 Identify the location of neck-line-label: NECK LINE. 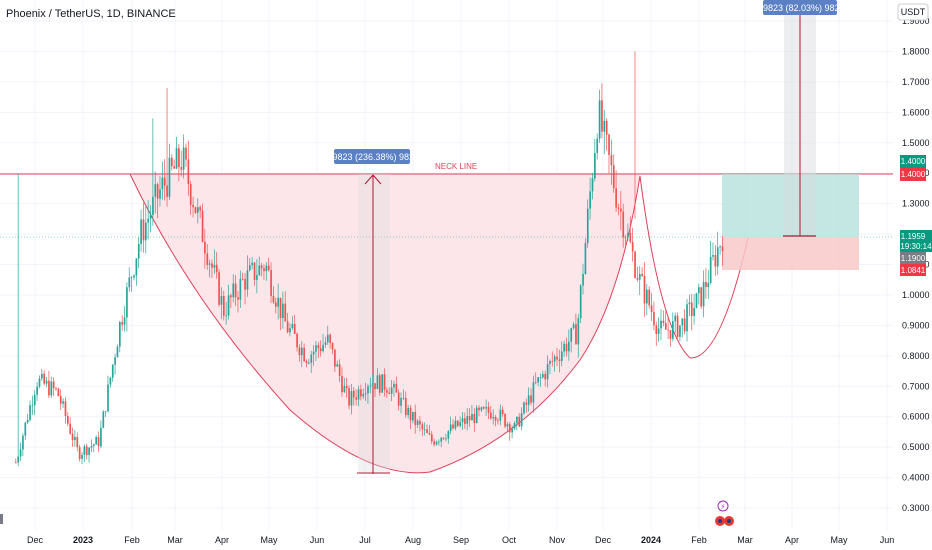
(456, 166).